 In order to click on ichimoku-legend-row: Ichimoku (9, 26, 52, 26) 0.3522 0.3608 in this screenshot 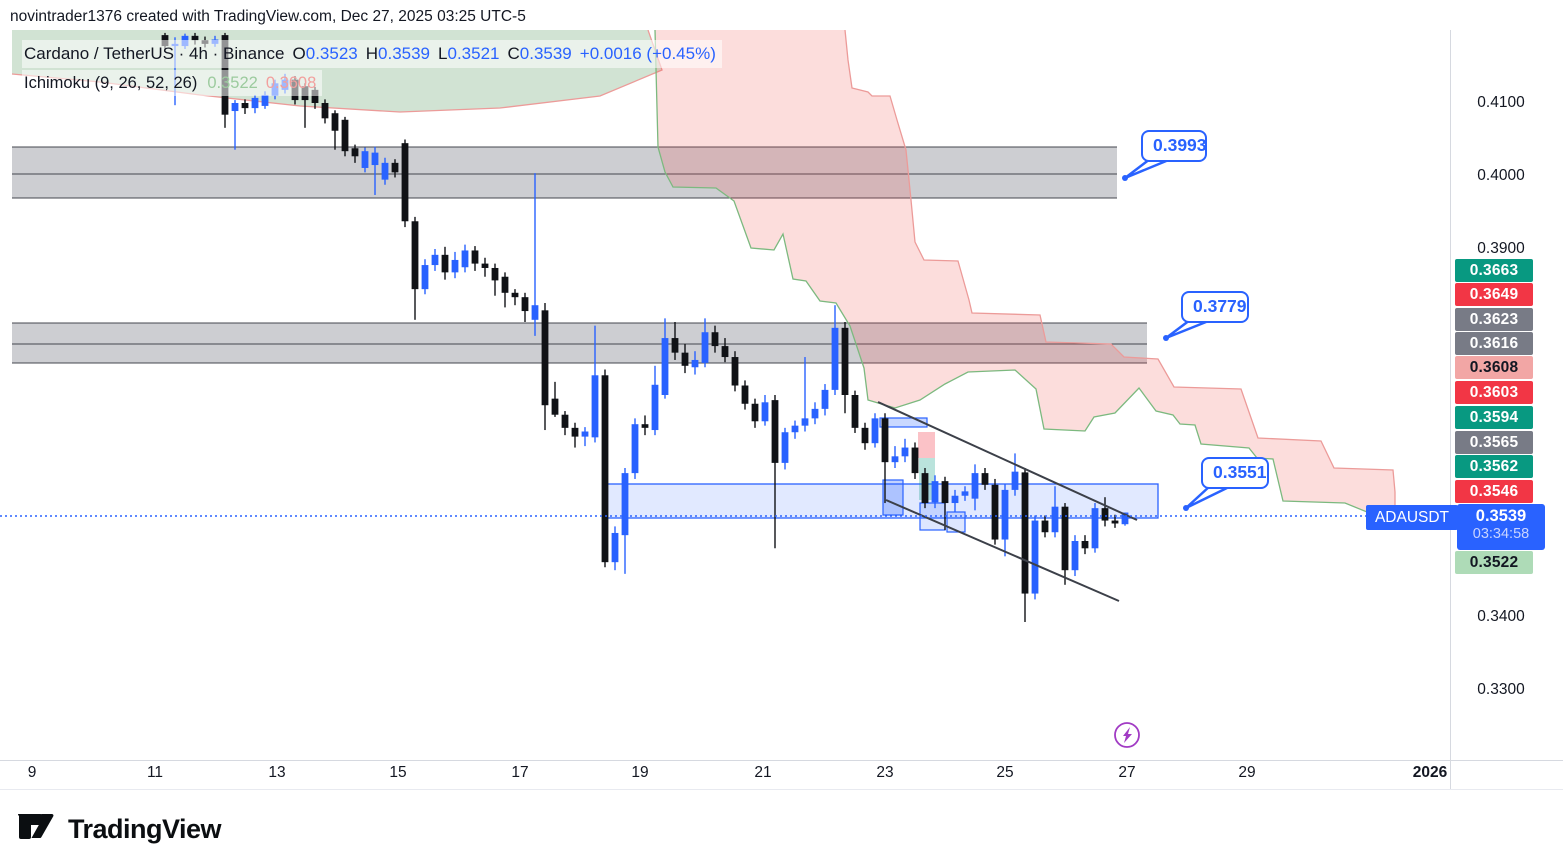, I will do `click(172, 83)`.